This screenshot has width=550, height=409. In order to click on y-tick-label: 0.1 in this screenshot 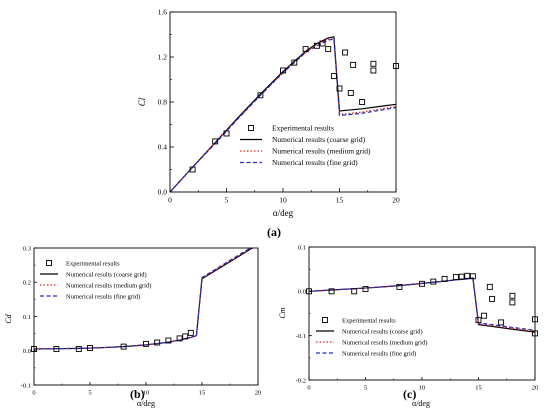, I will do `click(302, 247)`.